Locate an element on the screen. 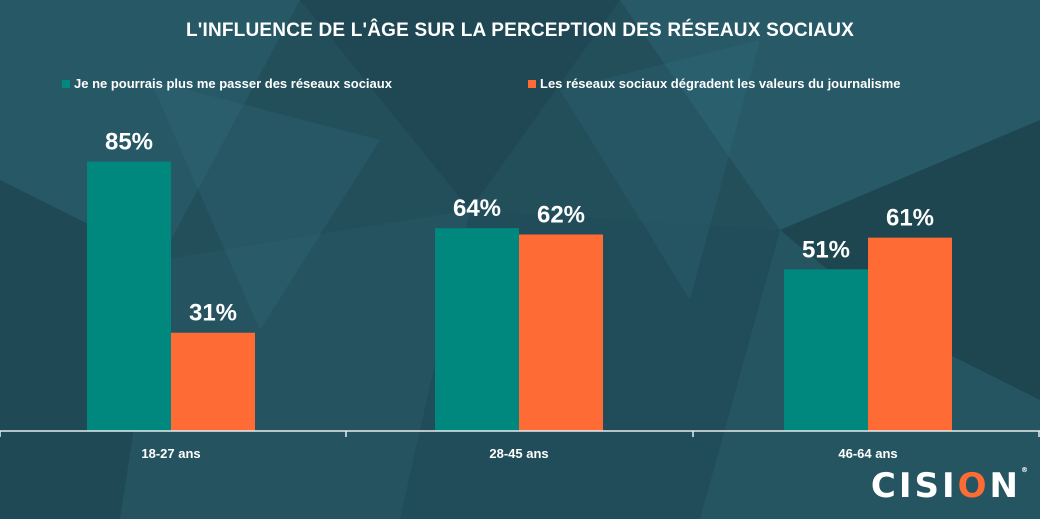  cision-logo: CISION® is located at coordinates (949, 486).